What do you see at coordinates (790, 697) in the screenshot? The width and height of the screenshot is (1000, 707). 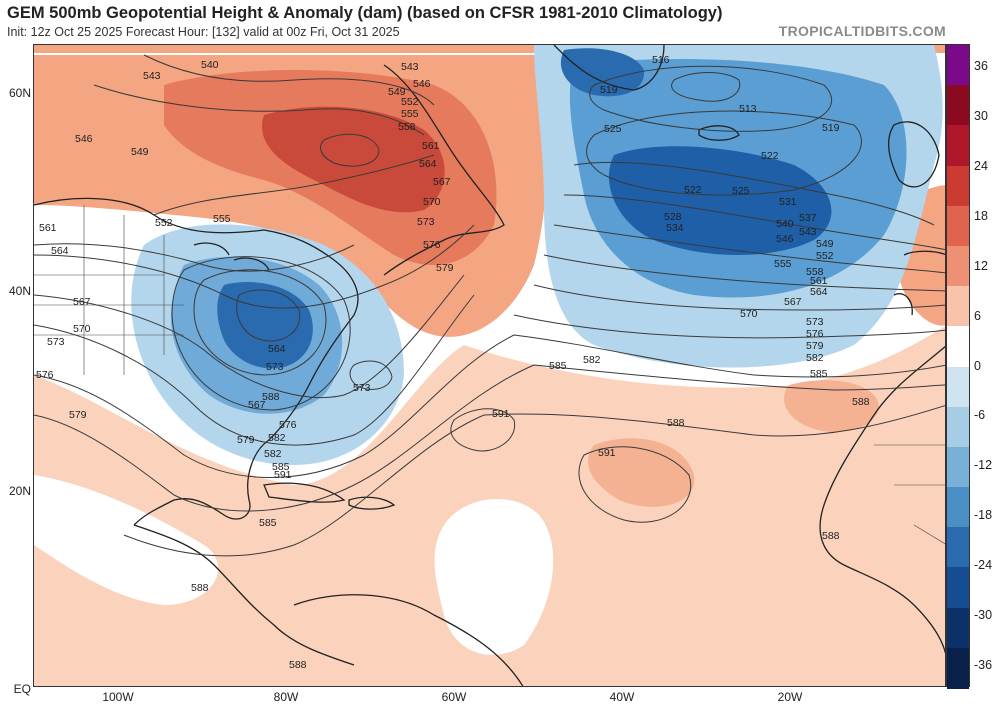 I see `lon-label-20w: 20W` at bounding box center [790, 697].